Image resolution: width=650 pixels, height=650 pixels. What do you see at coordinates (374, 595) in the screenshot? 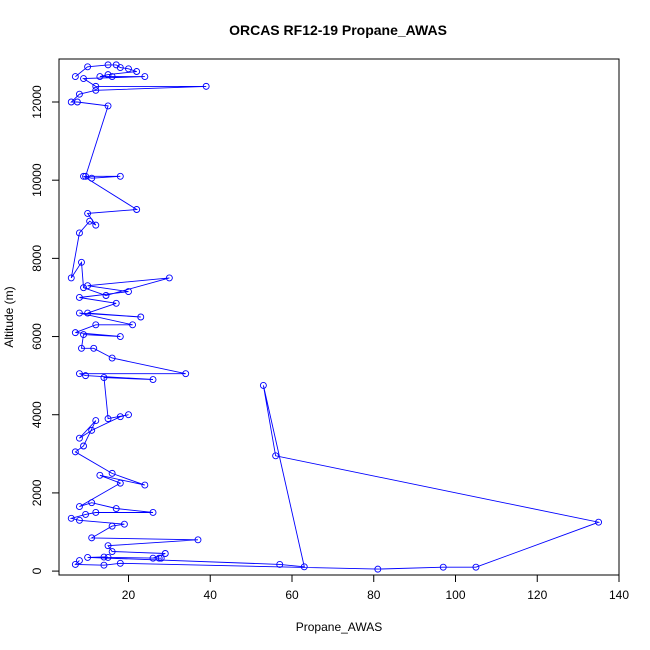
I see `x-tick-label: 80` at bounding box center [374, 595].